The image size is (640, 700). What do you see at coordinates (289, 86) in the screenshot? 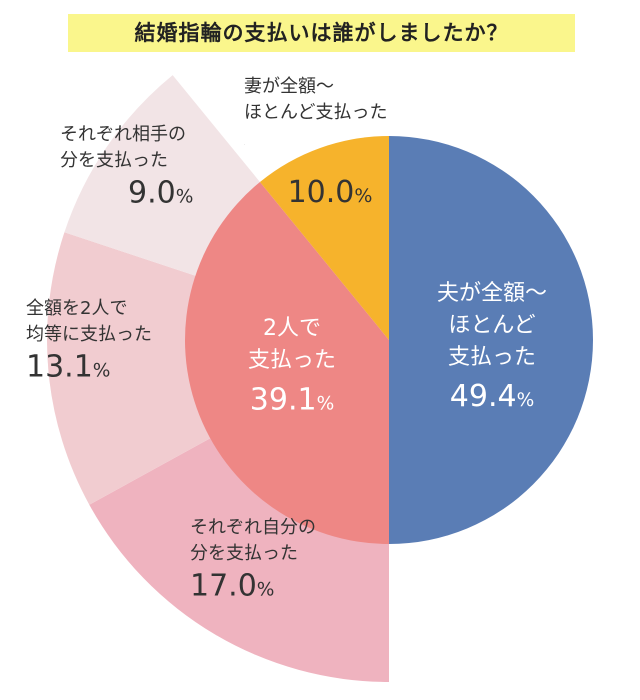
I see `slice-label: 妻が全額〜` at bounding box center [289, 86].